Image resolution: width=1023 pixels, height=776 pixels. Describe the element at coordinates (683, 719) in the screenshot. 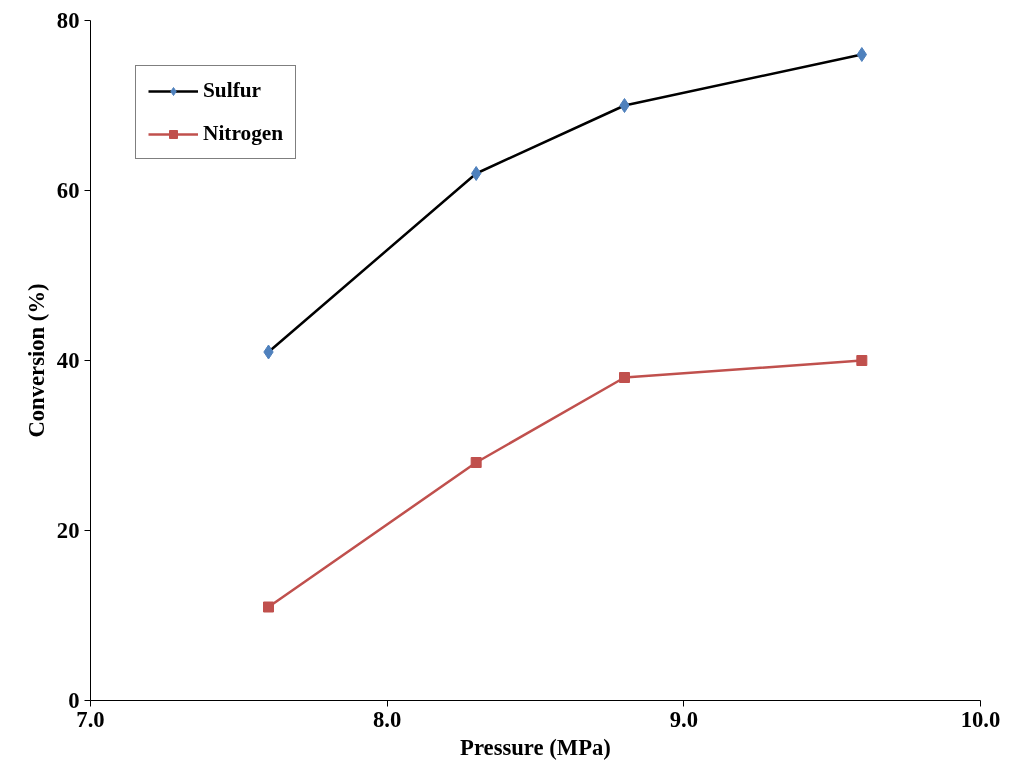

I see `x-tick-label: 9.0` at that location.